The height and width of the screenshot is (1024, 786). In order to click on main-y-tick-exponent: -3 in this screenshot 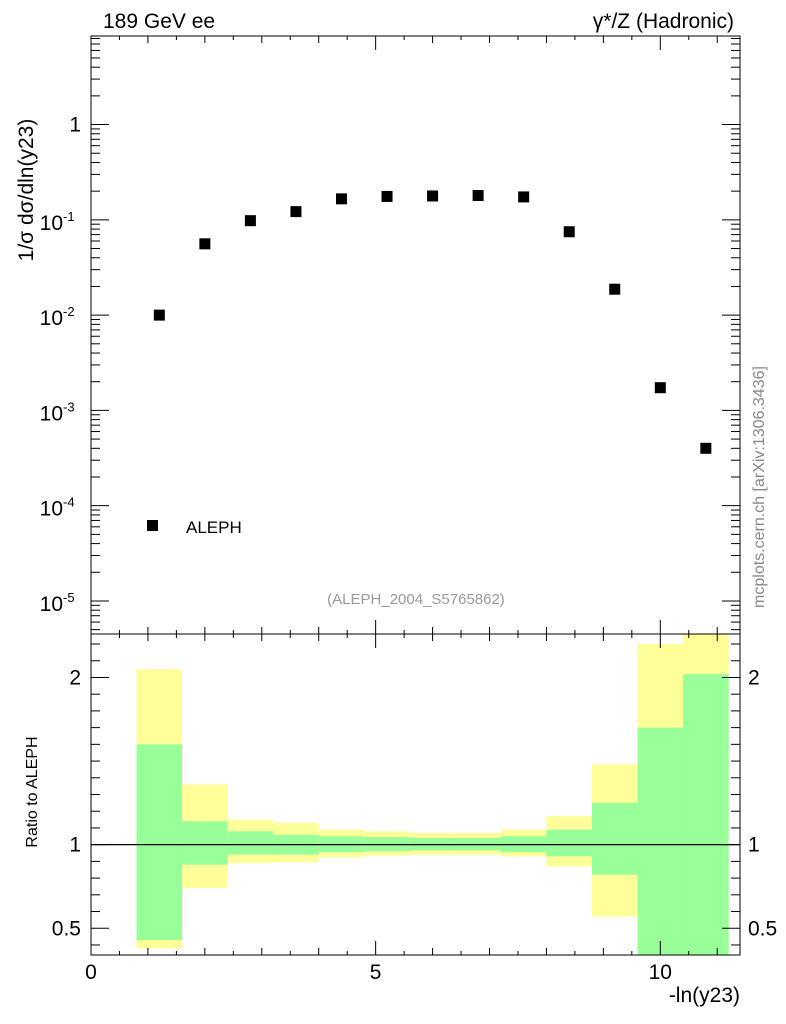, I will do `click(69, 406)`.